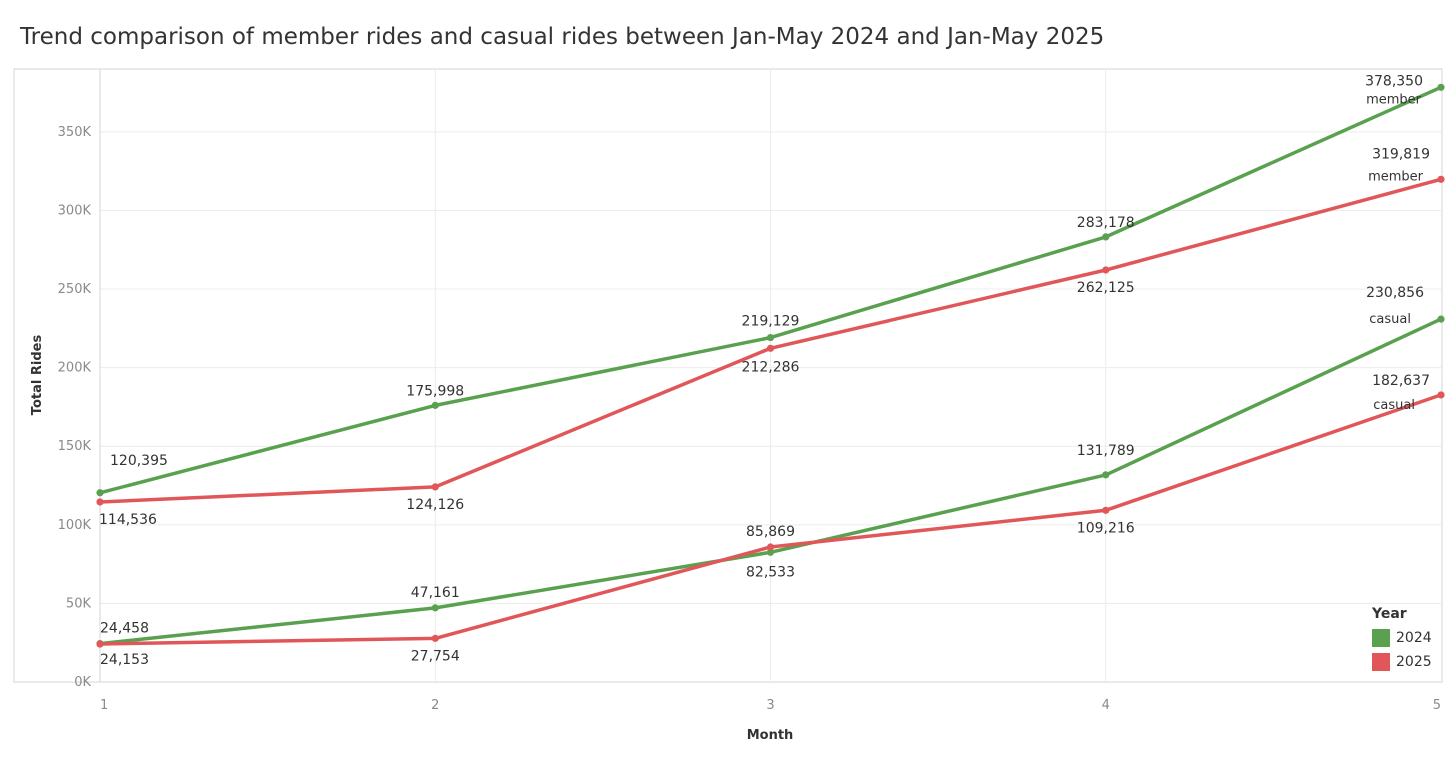  What do you see at coordinates (1106, 451) in the screenshot?
I see `data-label: 131,789` at bounding box center [1106, 451].